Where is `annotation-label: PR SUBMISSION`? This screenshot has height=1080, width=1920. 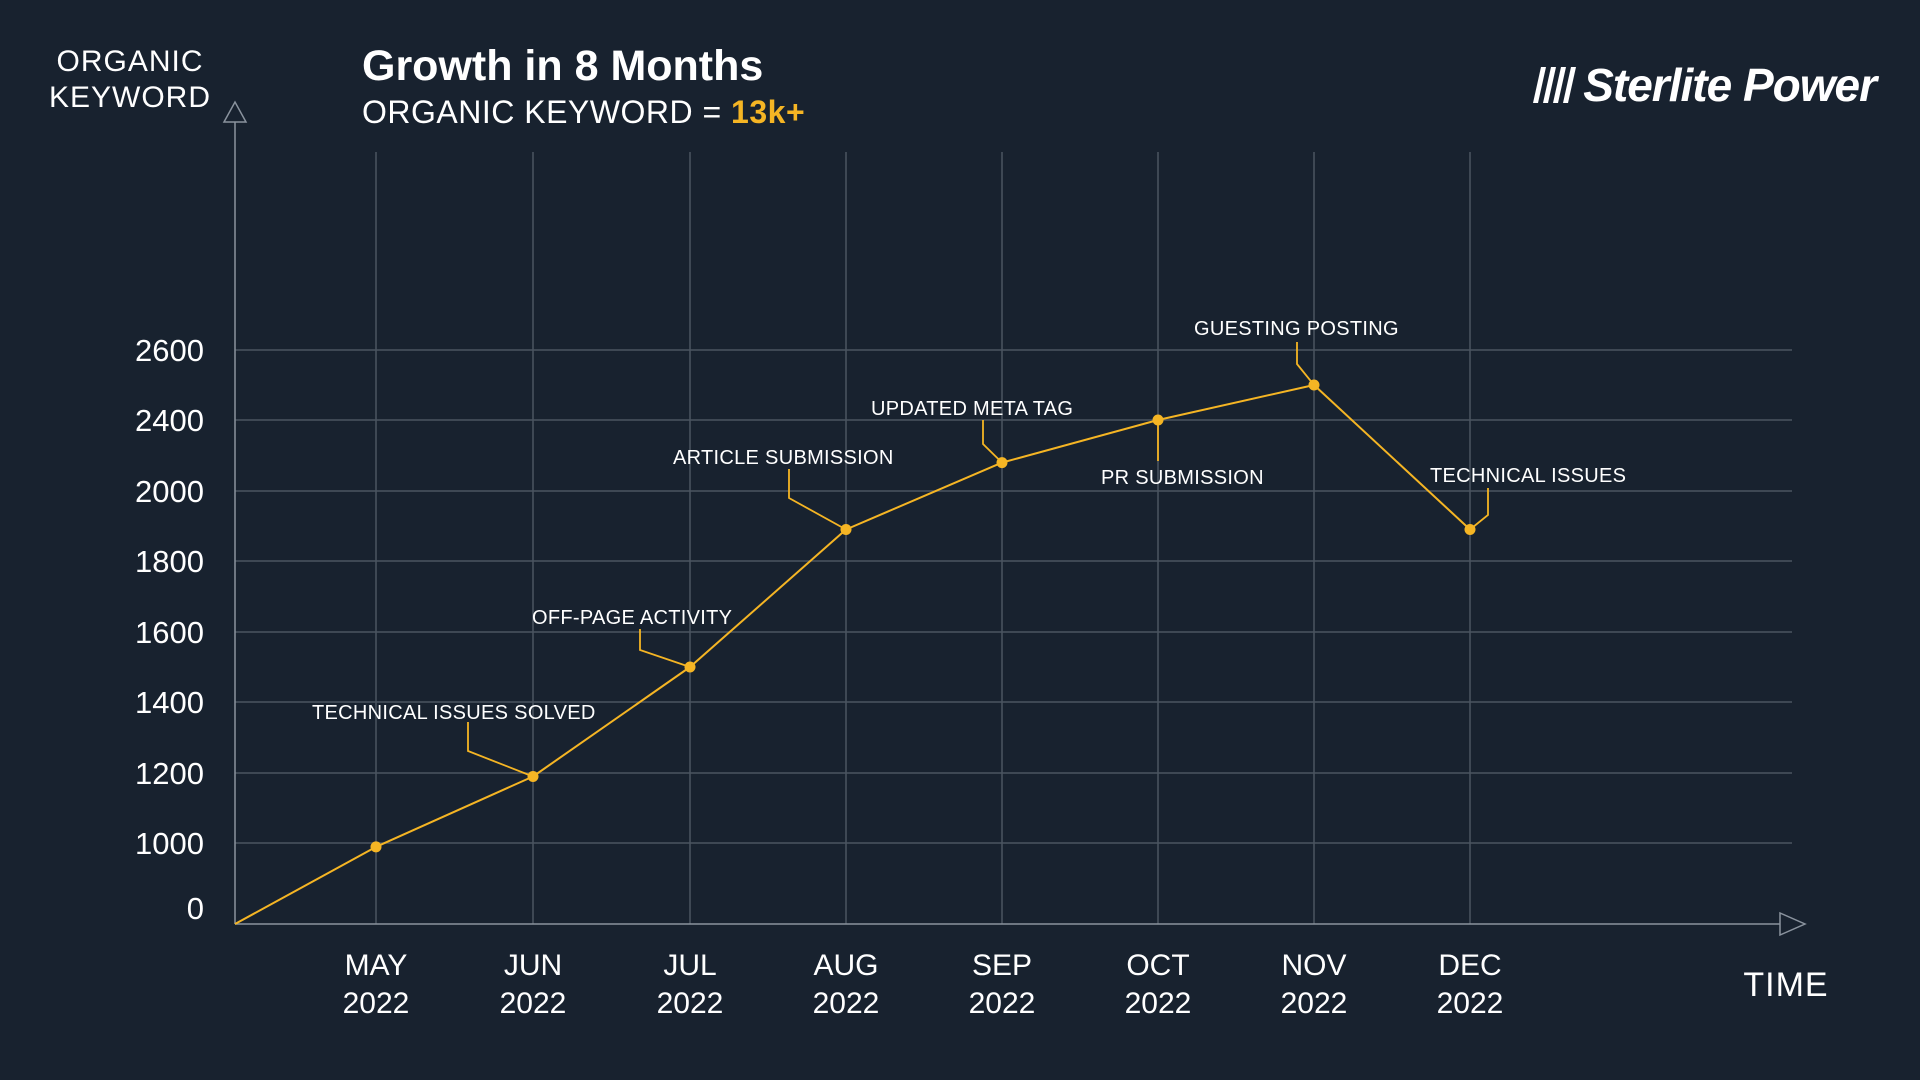 annotation-label: PR SUBMISSION is located at coordinates (1182, 478).